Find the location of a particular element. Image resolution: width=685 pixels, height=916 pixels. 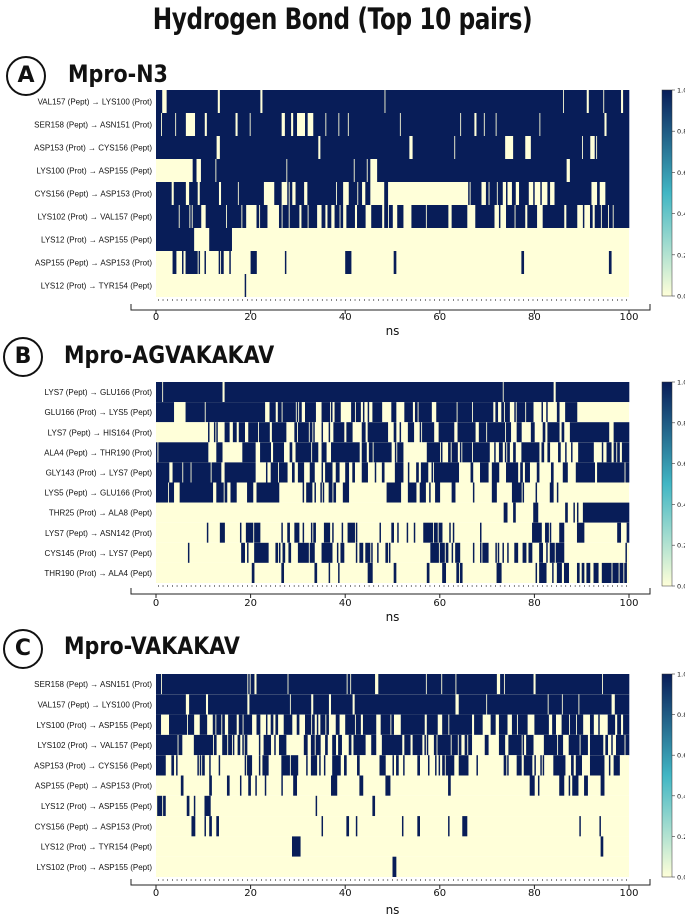

colorbar-tick-label: 0.2 is located at coordinates (681, 546).